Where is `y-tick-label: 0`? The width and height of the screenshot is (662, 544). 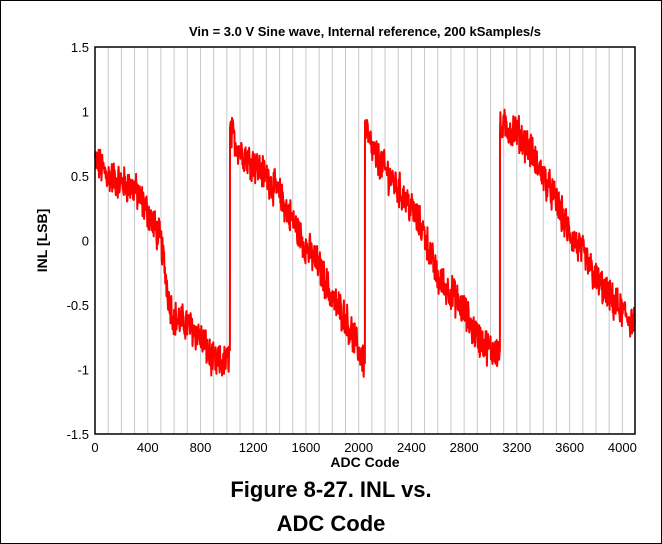 y-tick-label: 0 is located at coordinates (85, 241).